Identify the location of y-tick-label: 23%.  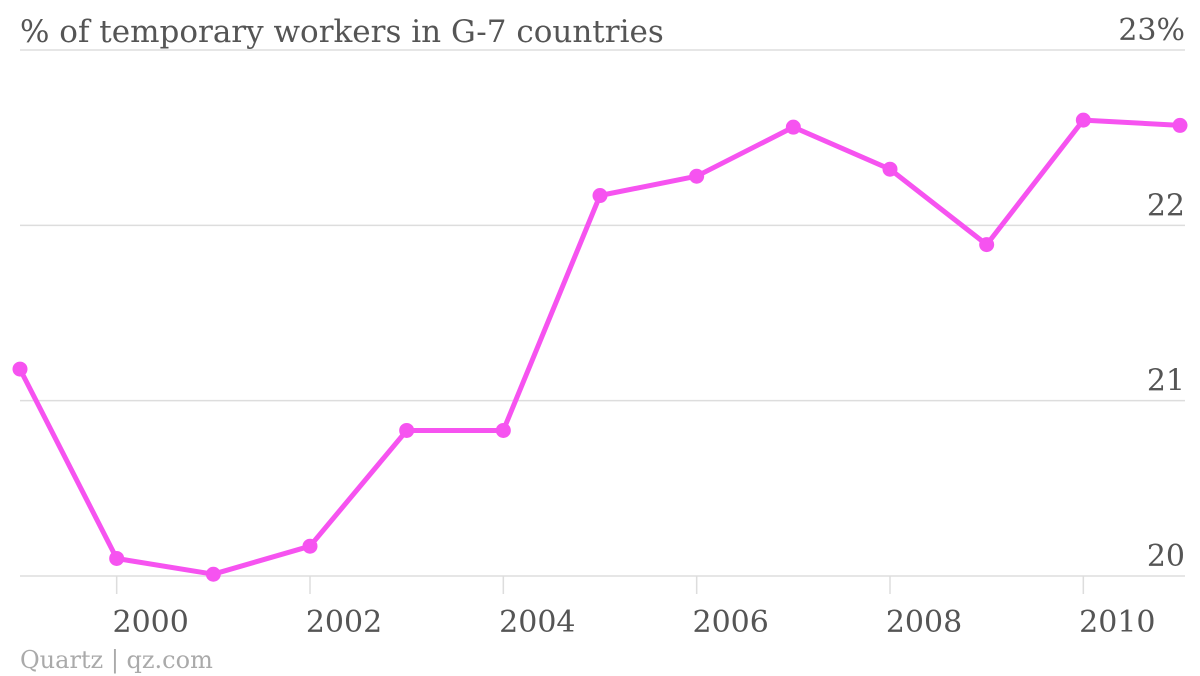
(1151, 30).